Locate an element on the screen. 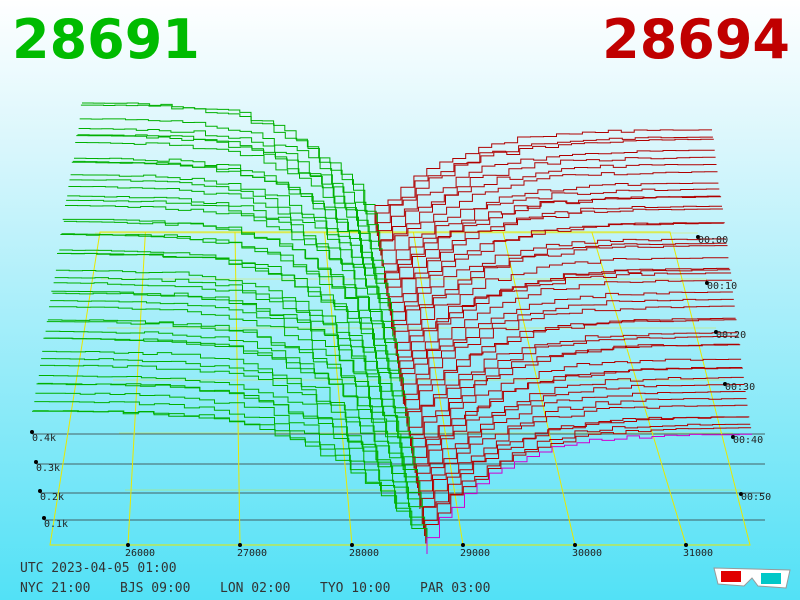 The width and height of the screenshot is (800, 600). clock-label: PAR 03:00 is located at coordinates (455, 588).